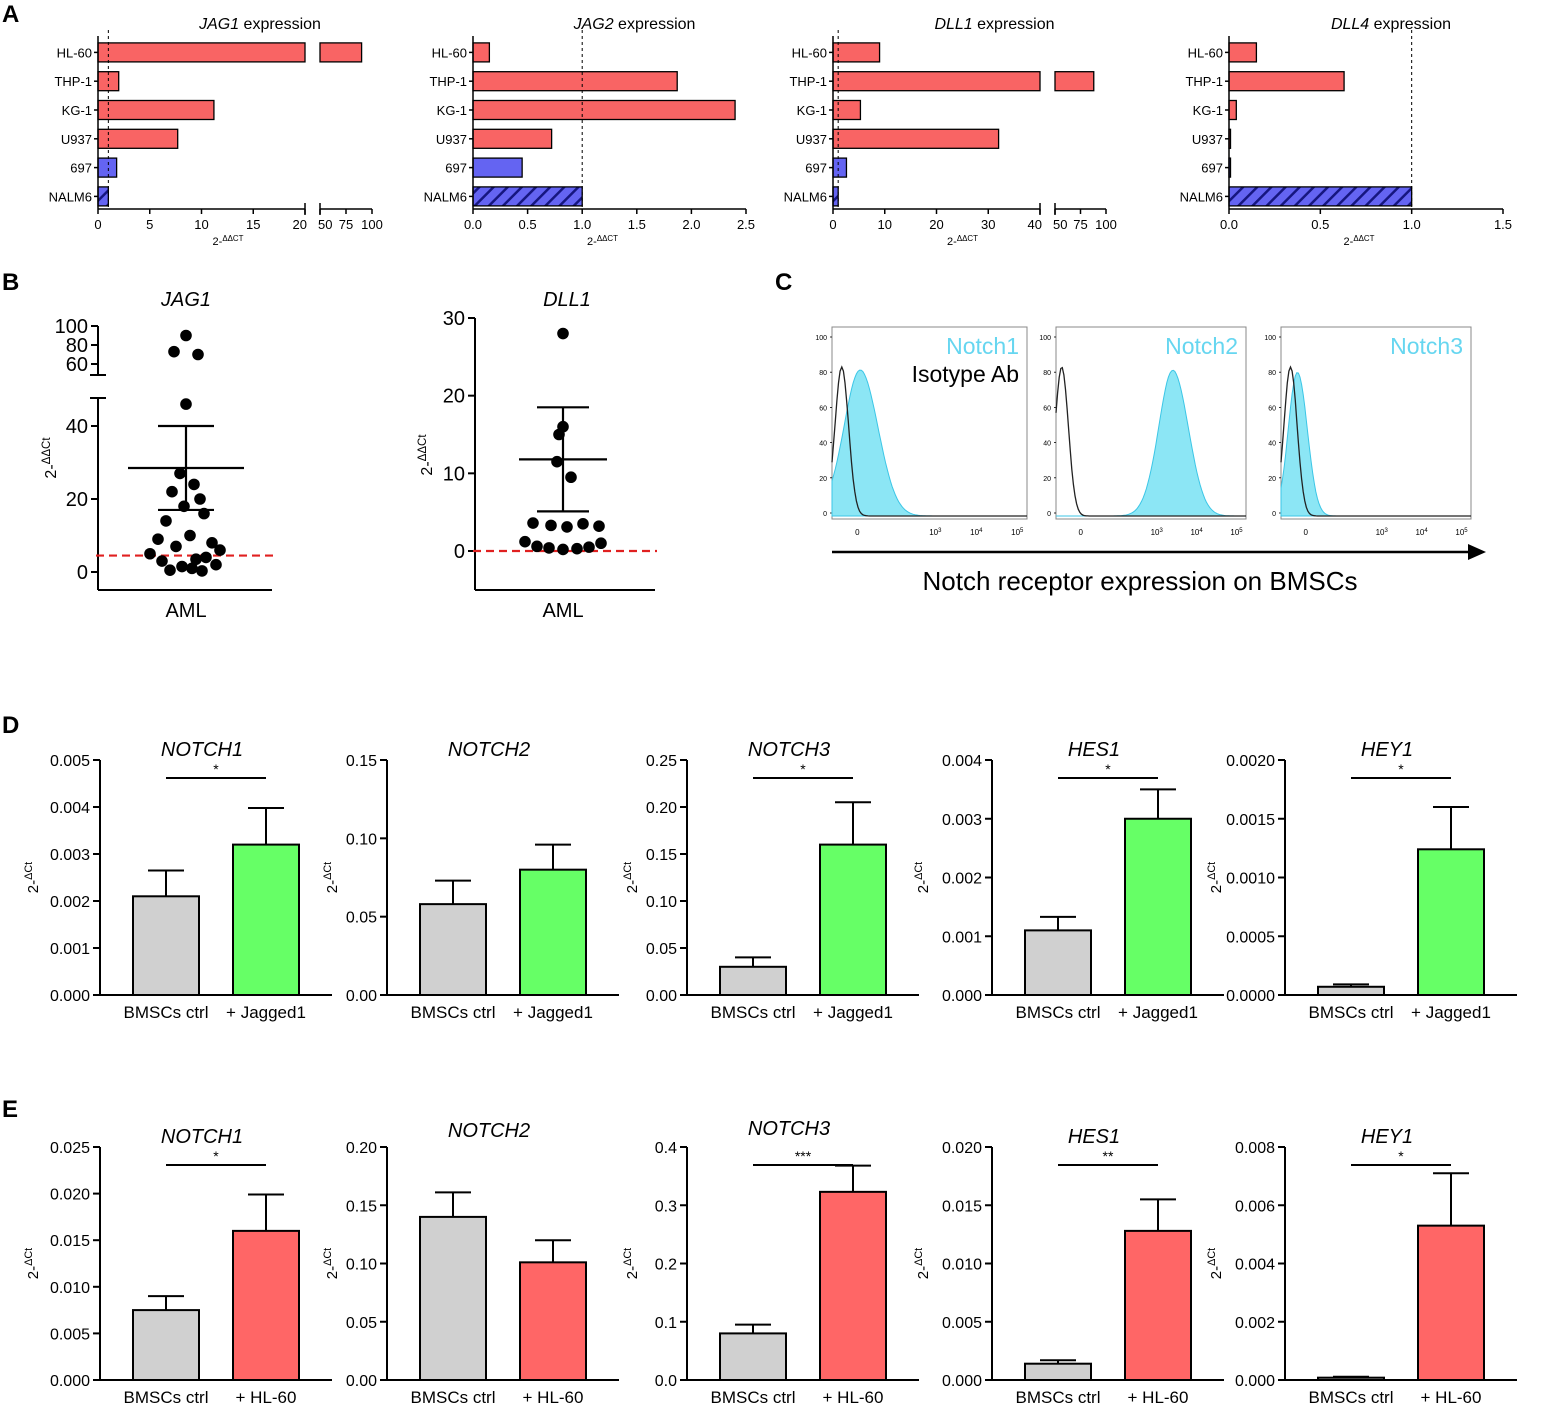 The height and width of the screenshot is (1412, 1551). I want to click on x-axis-label: 2-ΔΔCT, so click(962, 241).